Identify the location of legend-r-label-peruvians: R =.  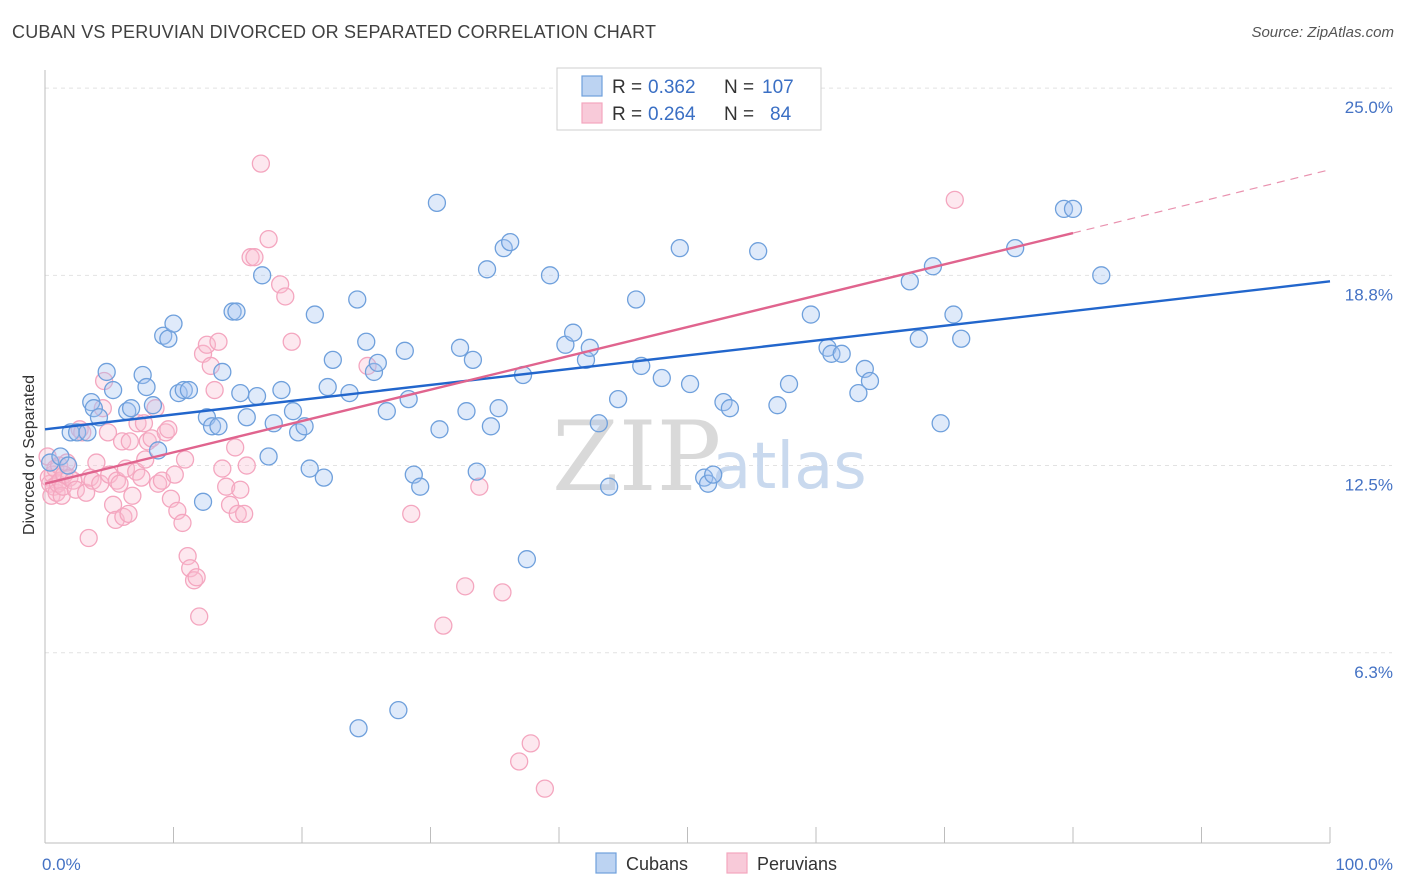
(627, 114).